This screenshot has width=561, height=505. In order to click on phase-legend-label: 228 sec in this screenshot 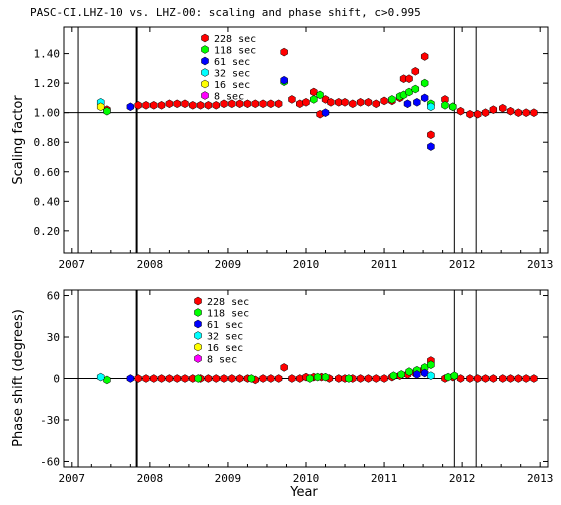, I will do `click(228, 302)`.